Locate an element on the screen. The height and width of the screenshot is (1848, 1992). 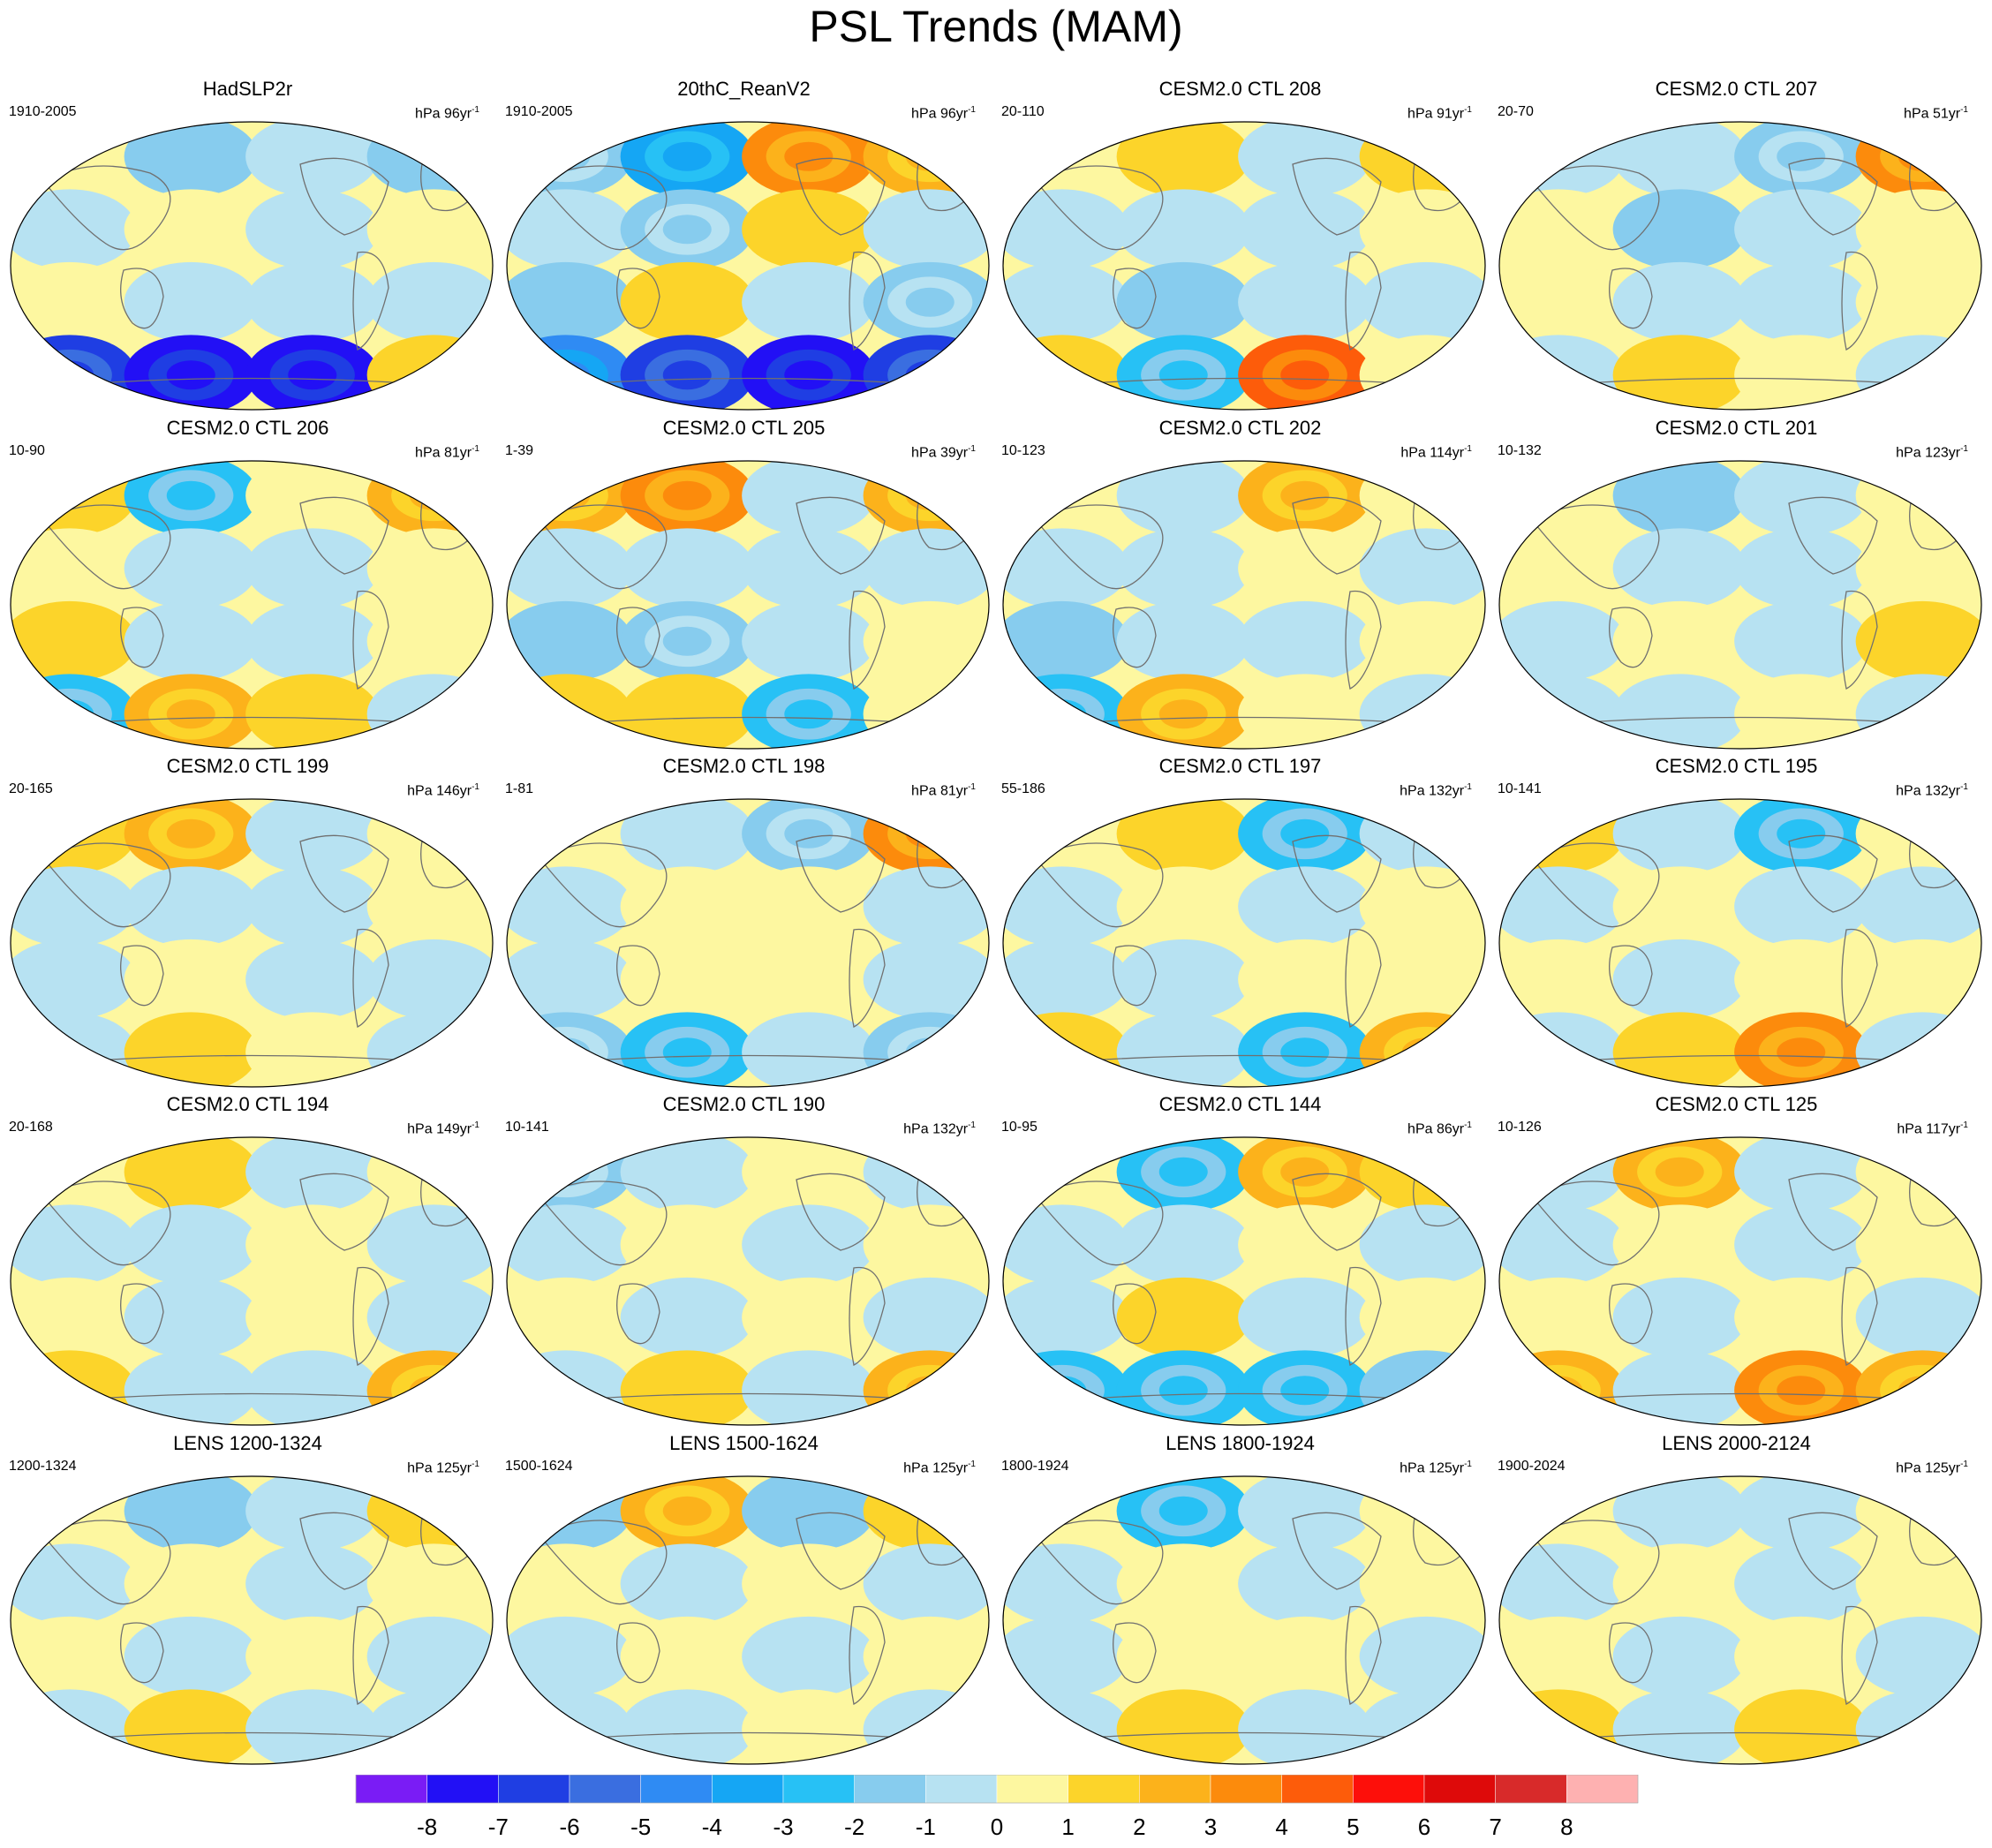
panel-period: 20-70 is located at coordinates (1516, 111).